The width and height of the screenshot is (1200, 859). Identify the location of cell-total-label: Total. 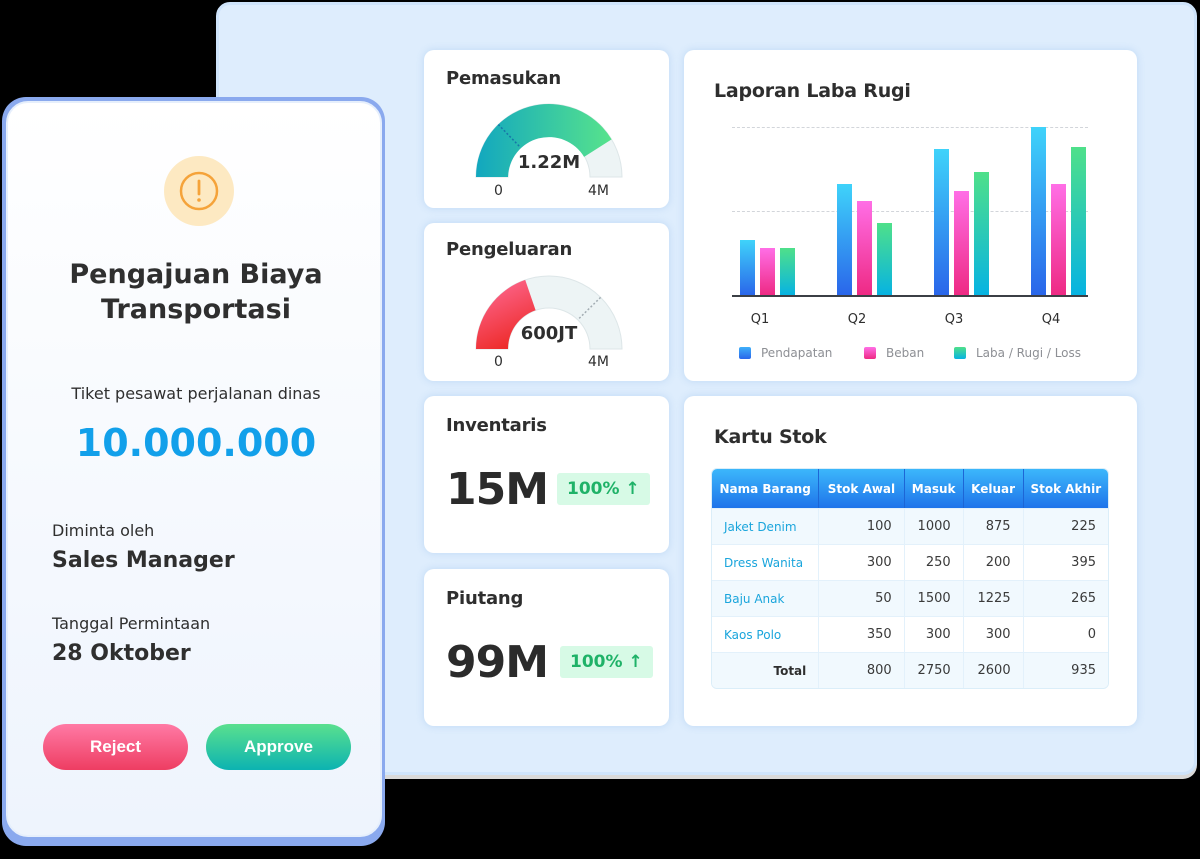
(766, 670).